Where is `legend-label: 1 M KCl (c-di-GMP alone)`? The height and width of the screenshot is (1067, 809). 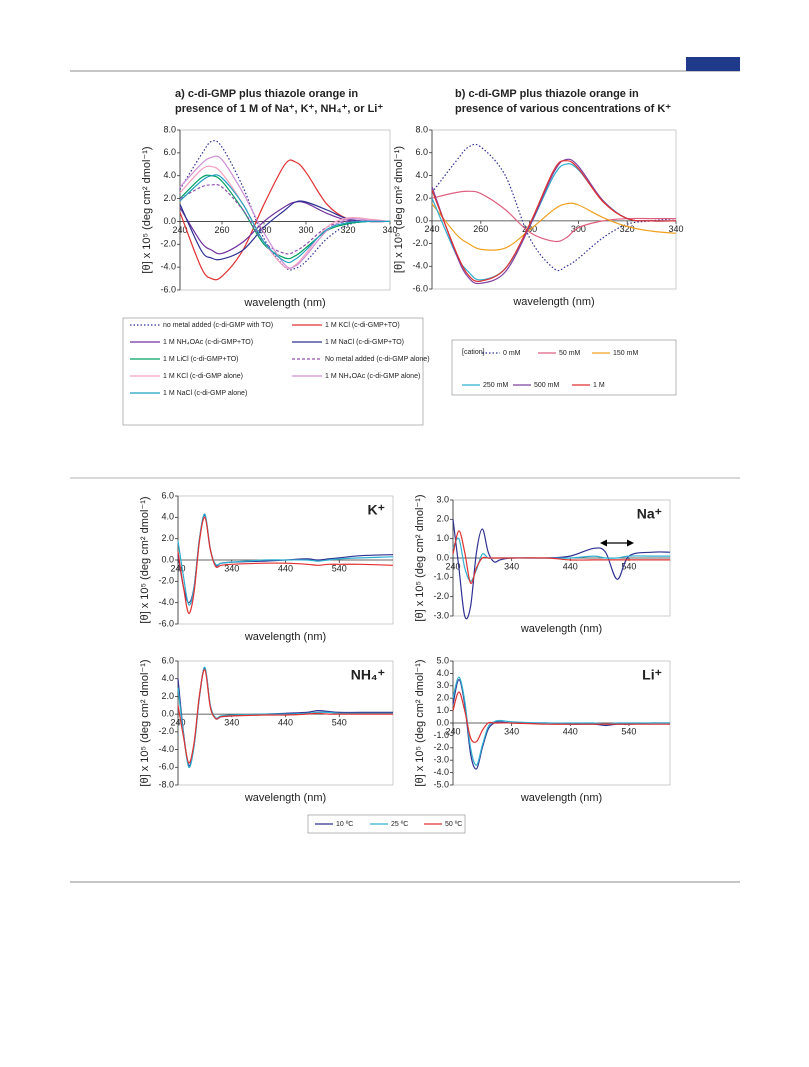
legend-label: 1 M KCl (c-di-GMP alone) is located at coordinates (203, 376).